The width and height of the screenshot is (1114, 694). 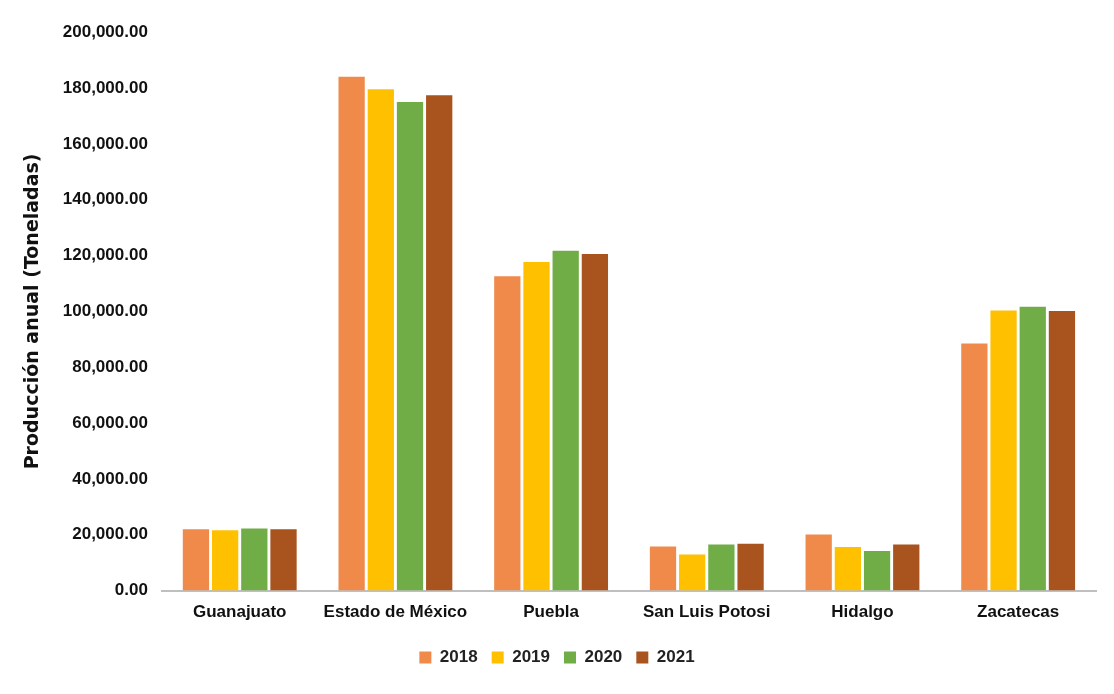 I want to click on x-tick-label: Estado de México, so click(x=395, y=612).